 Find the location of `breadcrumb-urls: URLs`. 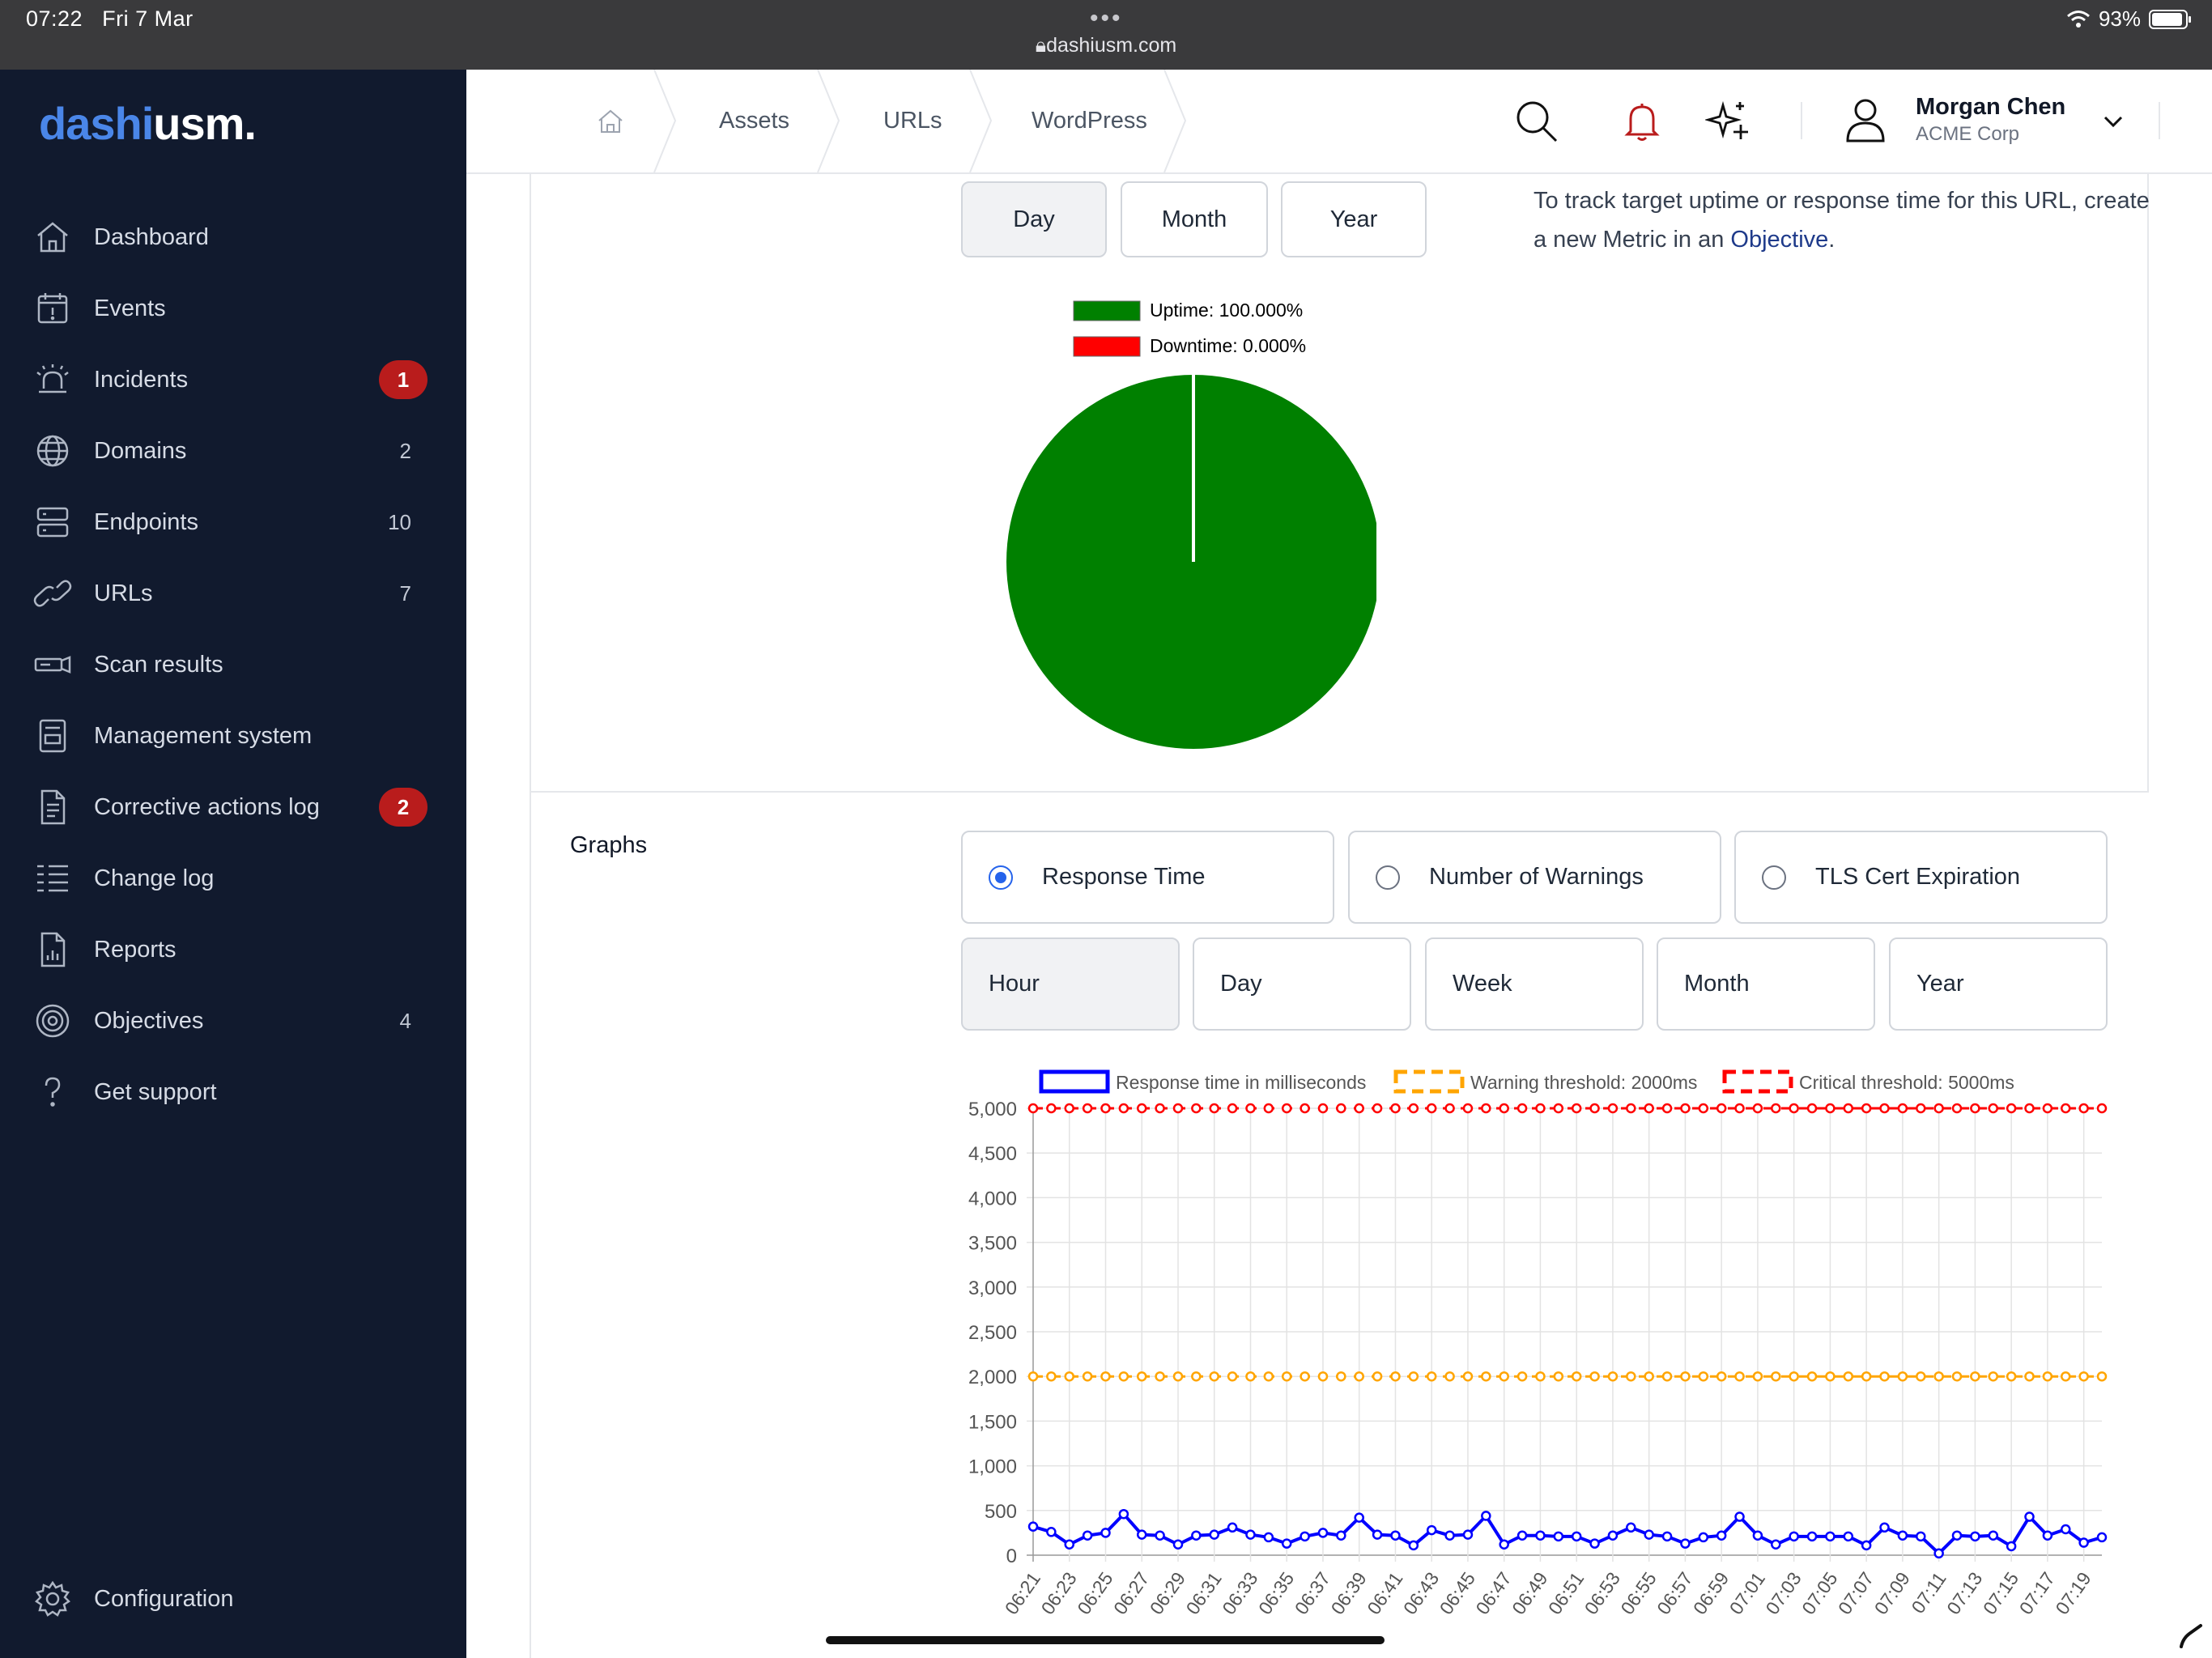

breadcrumb-urls: URLs is located at coordinates (912, 121).